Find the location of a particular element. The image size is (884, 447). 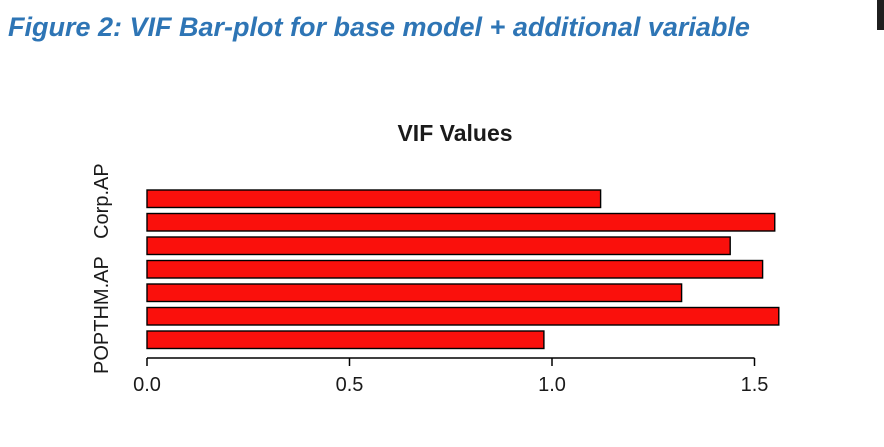

x-axis-tick-label: 0.5 is located at coordinates (350, 385).